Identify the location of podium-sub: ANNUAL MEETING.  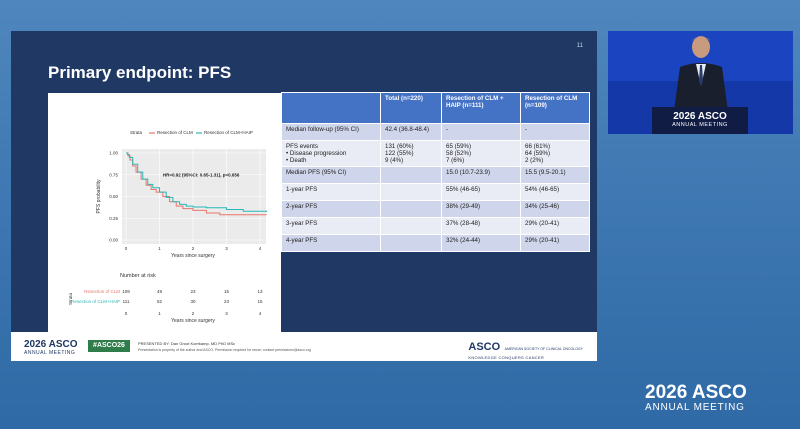
(700, 125).